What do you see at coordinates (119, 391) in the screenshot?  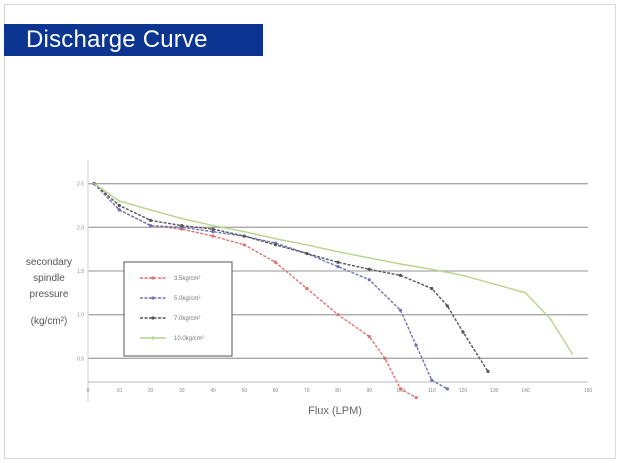 I see `x-tick-label: 10` at bounding box center [119, 391].